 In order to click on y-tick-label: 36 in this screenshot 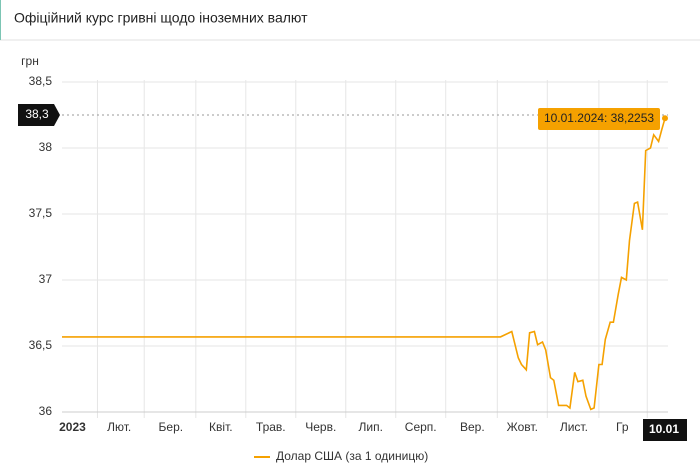, I will do `click(46, 411)`.